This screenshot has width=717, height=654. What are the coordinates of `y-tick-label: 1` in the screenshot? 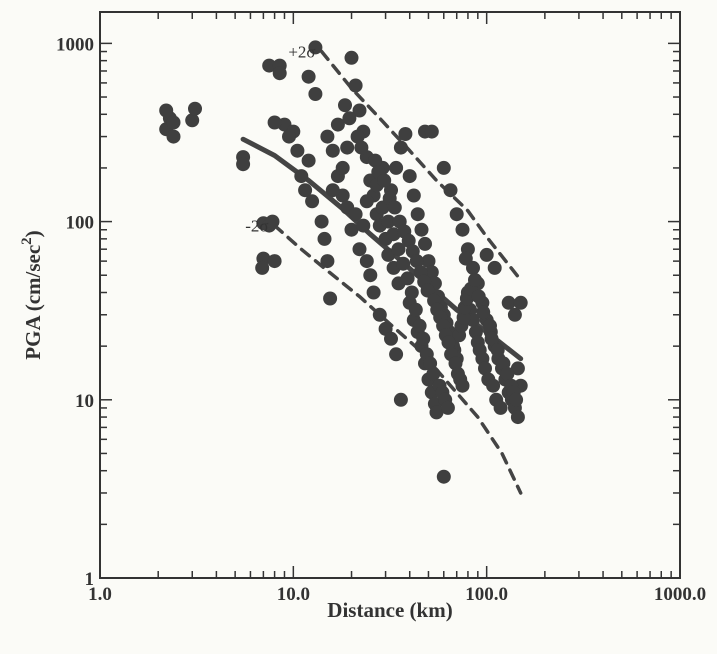 It's located at (90, 579).